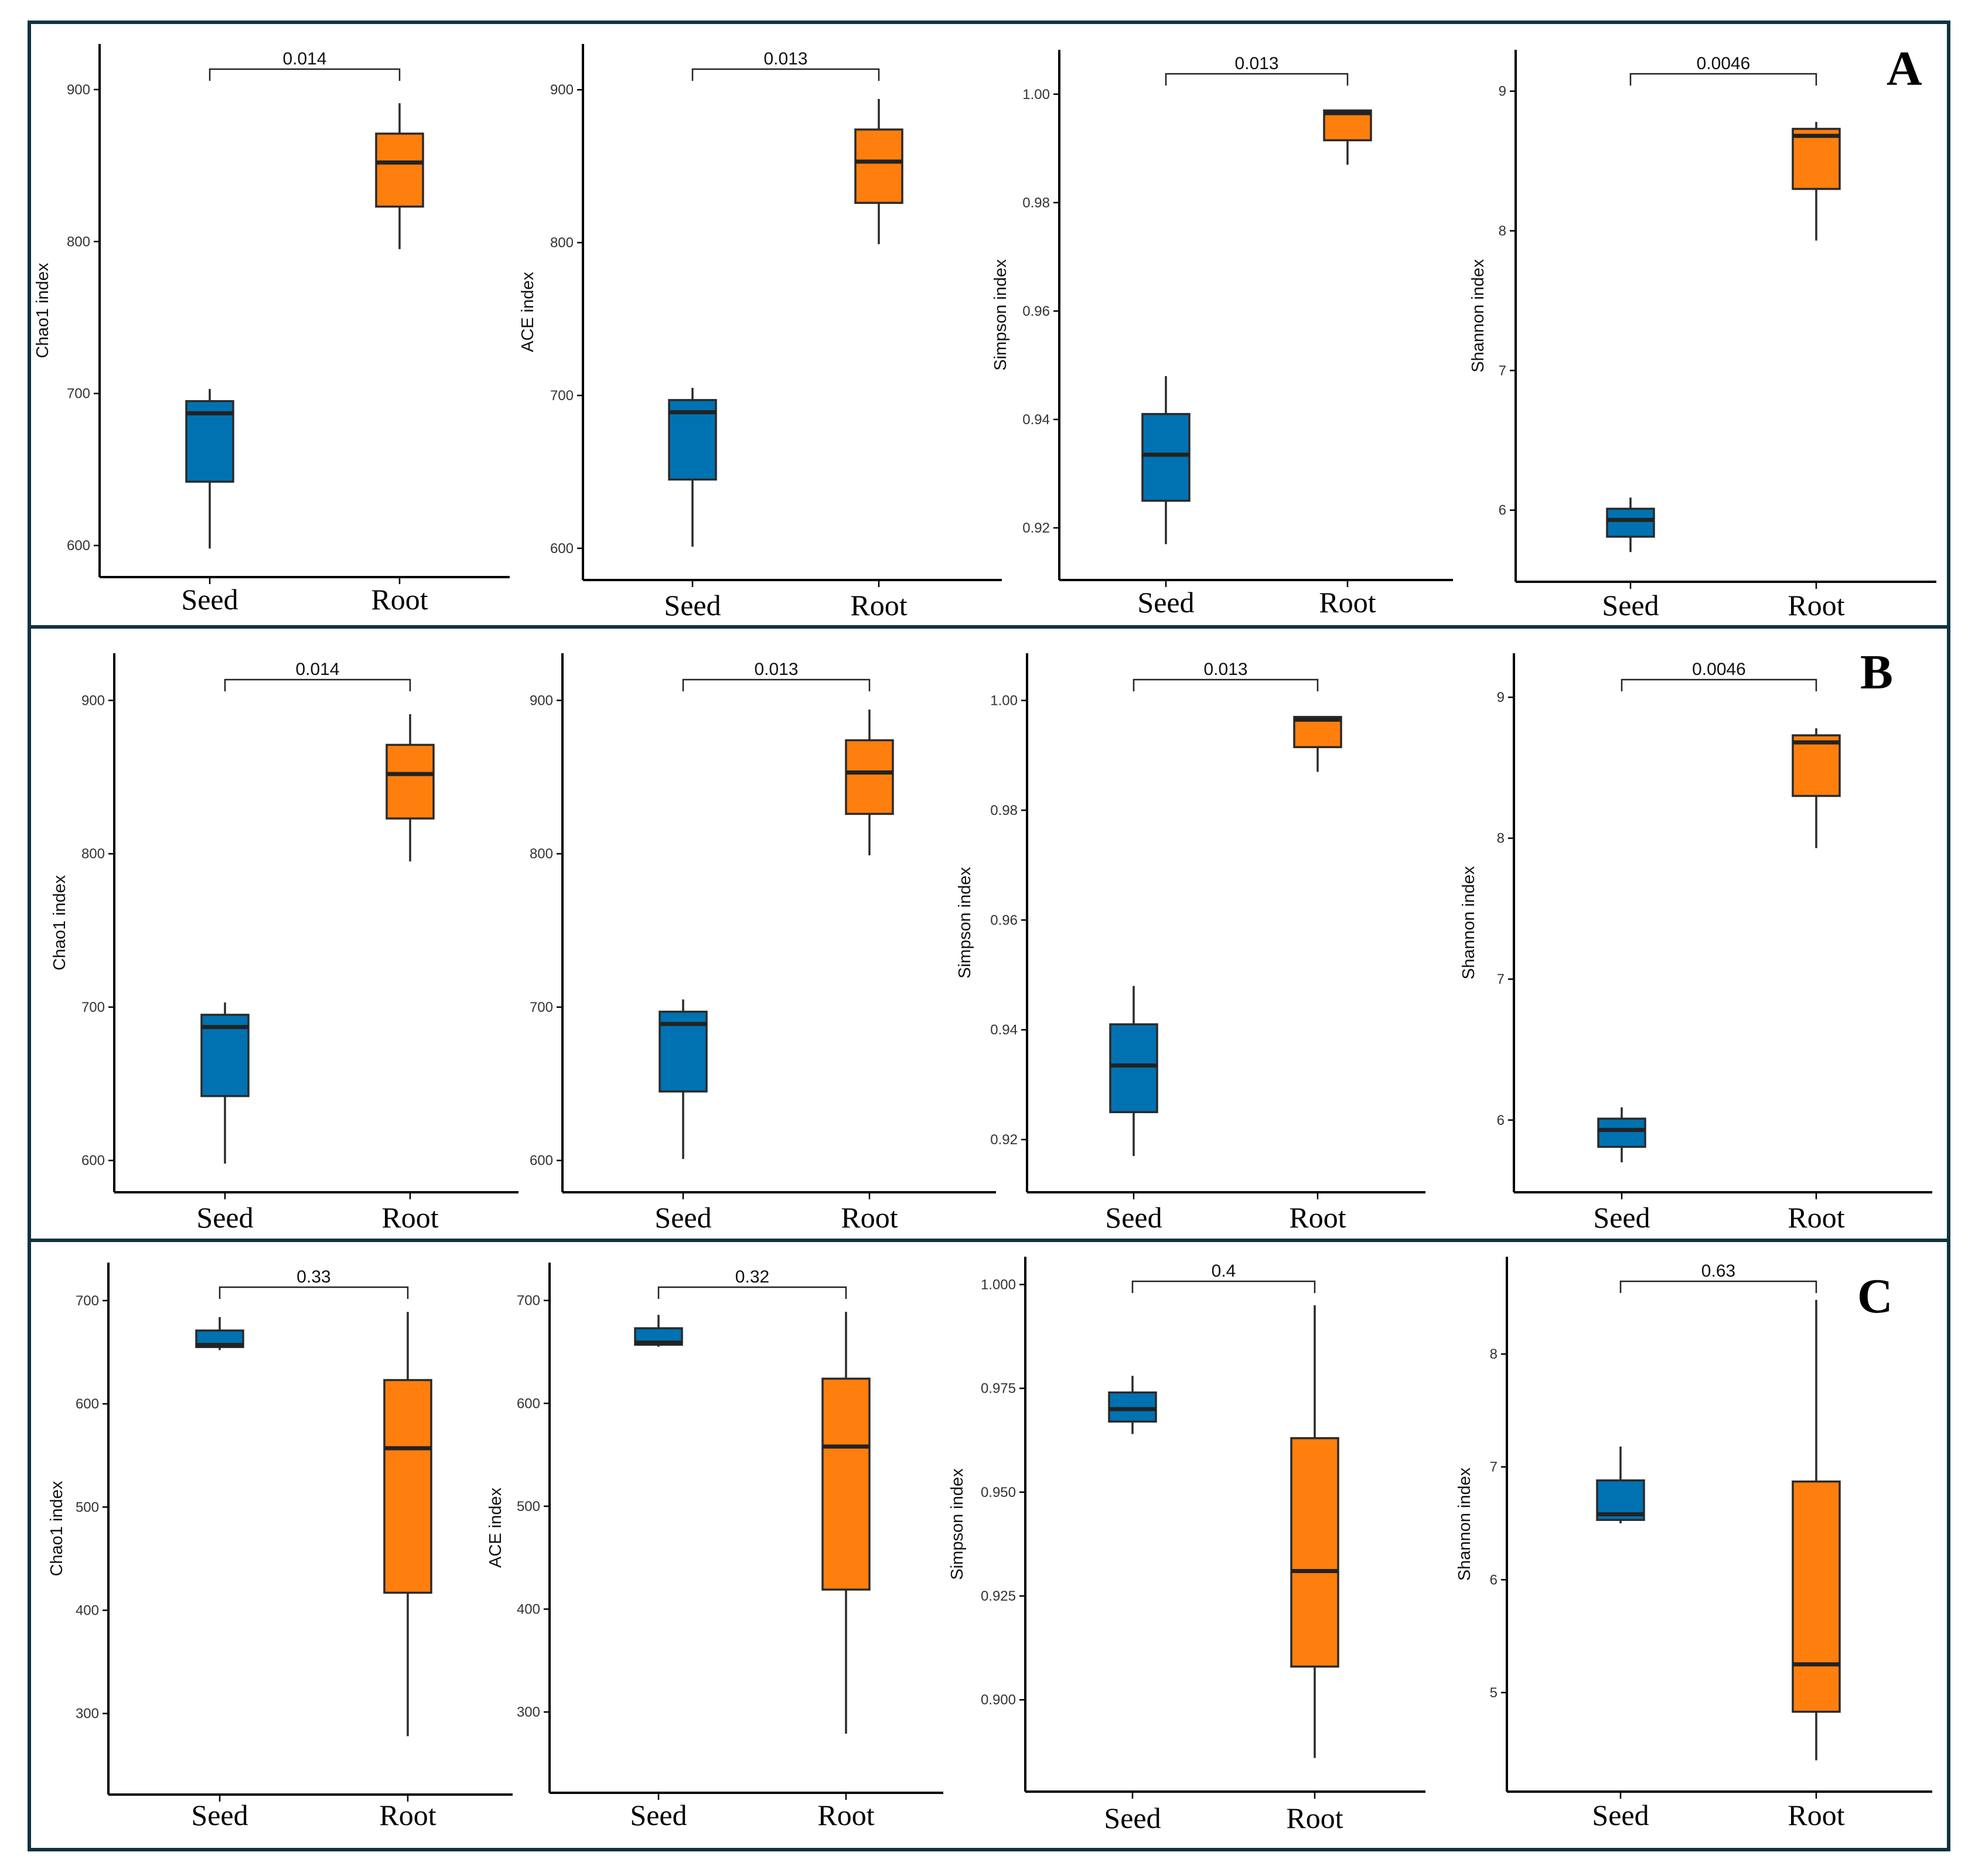 The height and width of the screenshot is (1876, 1975). I want to click on boxplot-b-2: 600 700 800 900 Seed Root 0.013, so click(763, 943).